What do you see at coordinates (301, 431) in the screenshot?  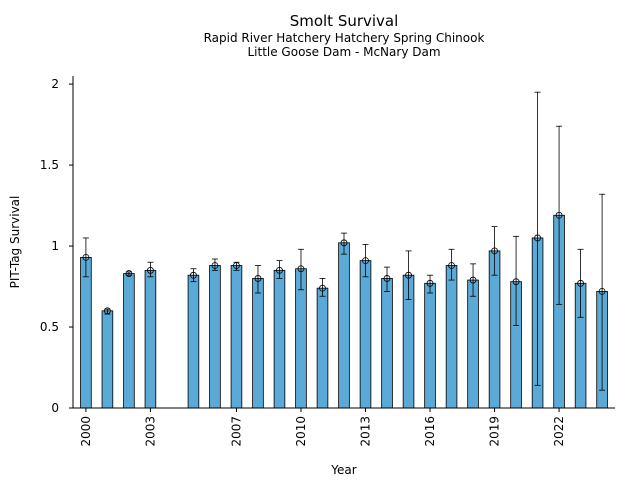 I see `x-tick-label: 2010` at bounding box center [301, 431].